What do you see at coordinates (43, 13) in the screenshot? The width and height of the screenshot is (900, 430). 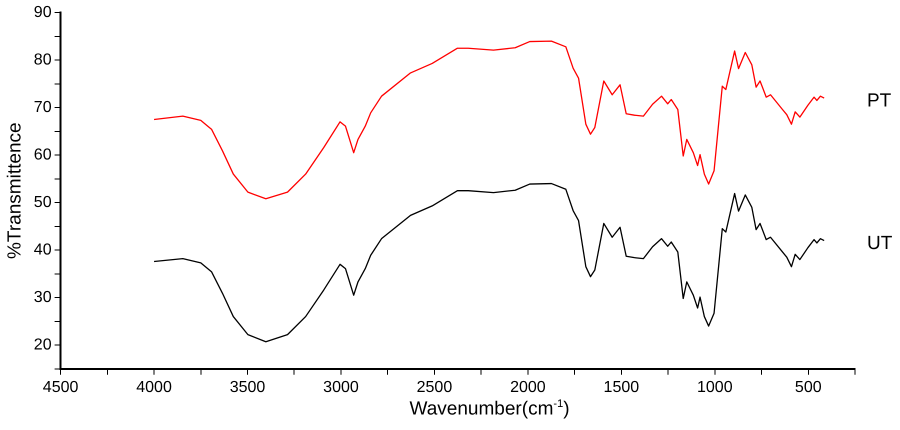 I see `y-tick-label: 90` at bounding box center [43, 13].